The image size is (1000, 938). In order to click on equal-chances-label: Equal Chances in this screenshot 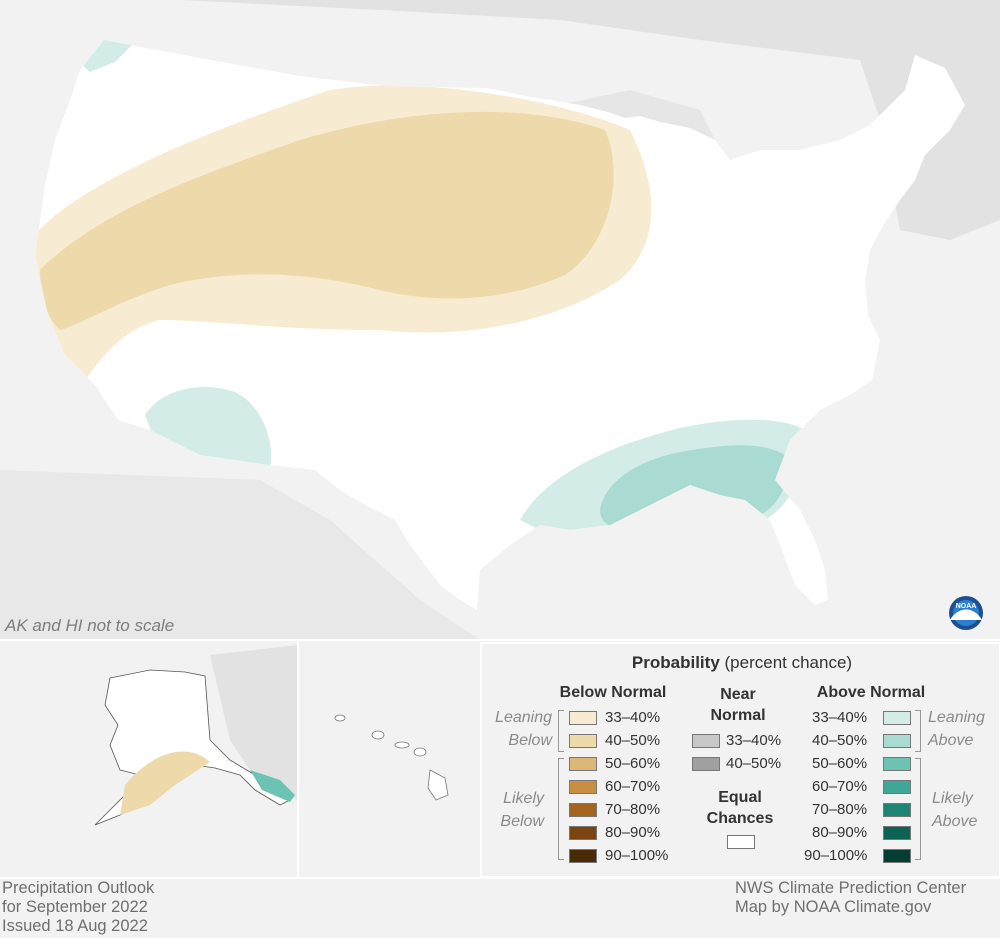, I will do `click(740, 808)`.